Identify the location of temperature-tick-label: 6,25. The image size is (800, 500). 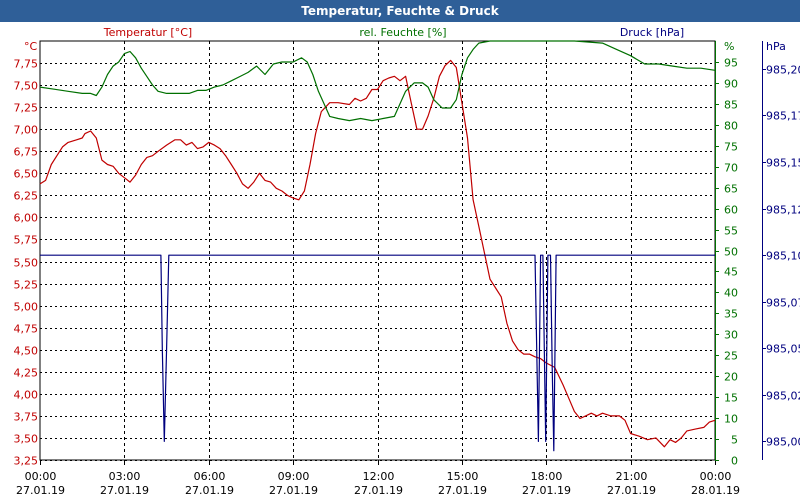
(26, 196).